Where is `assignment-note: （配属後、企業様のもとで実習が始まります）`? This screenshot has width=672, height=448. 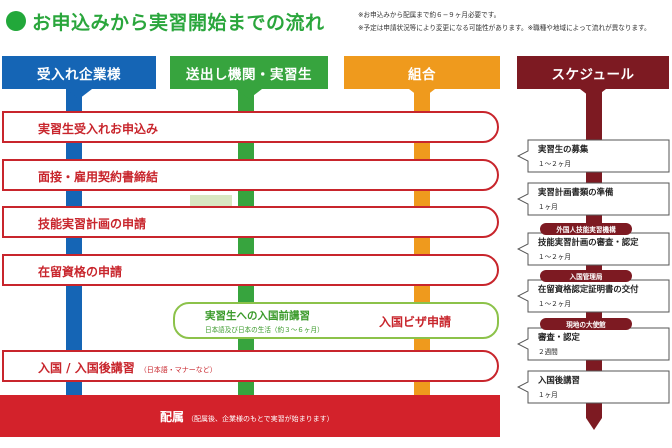 assignment-note: （配属後、企業様のもとで実習が始まります） is located at coordinates (260, 419).